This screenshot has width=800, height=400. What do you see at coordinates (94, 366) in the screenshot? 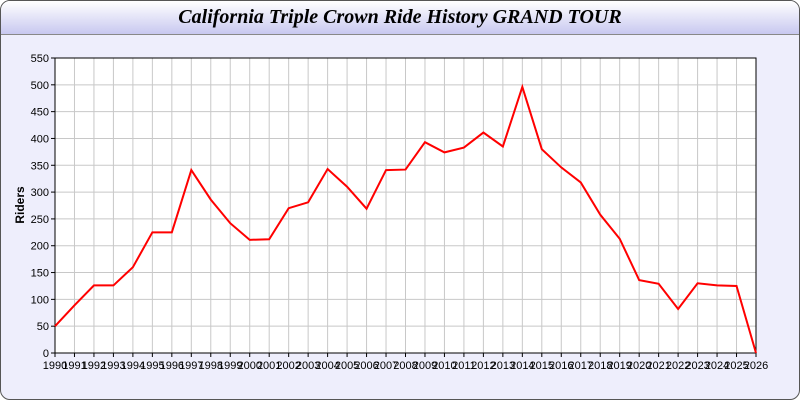
I see `x-tick-label: 1992` at bounding box center [94, 366].